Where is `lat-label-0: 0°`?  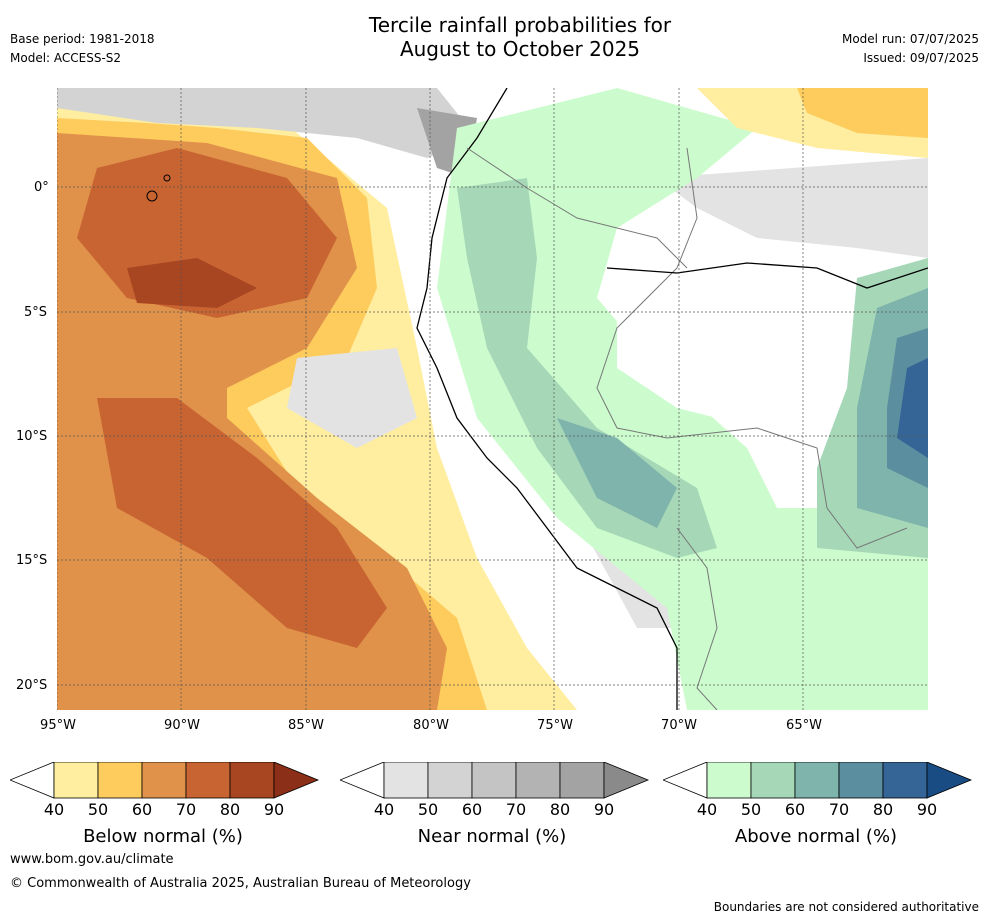
lat-label-0: 0° is located at coordinates (41, 187).